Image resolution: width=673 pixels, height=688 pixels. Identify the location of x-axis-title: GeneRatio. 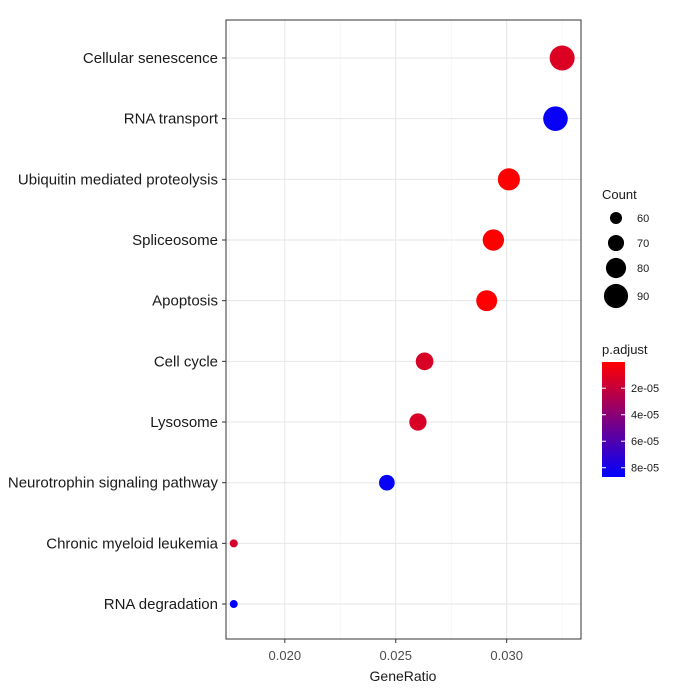
(403, 676).